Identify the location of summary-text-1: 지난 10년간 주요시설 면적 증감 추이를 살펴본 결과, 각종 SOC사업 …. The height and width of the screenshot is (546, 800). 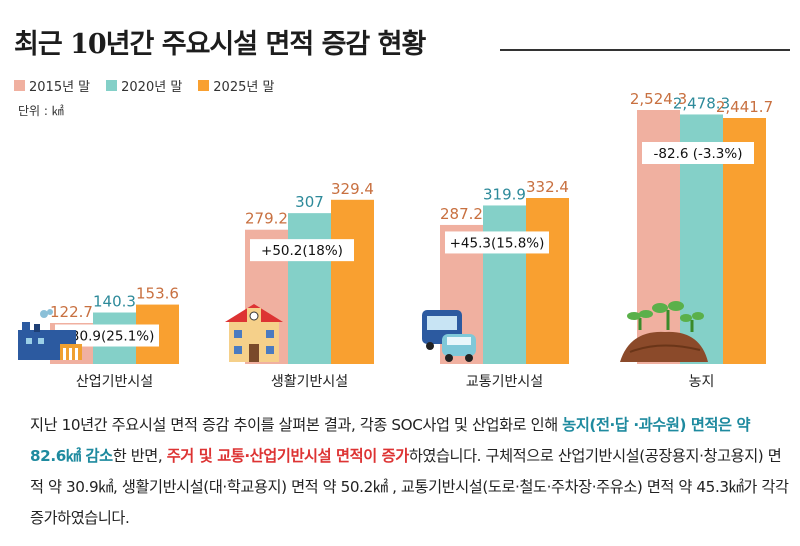
(296, 425).